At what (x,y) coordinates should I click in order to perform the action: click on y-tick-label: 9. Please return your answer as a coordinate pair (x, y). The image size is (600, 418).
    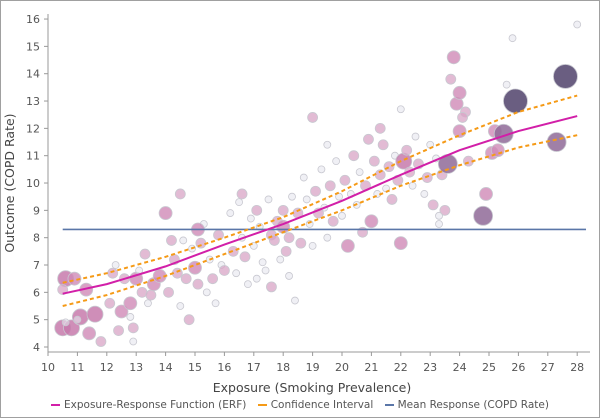
    Looking at the image, I should click on (36, 210).